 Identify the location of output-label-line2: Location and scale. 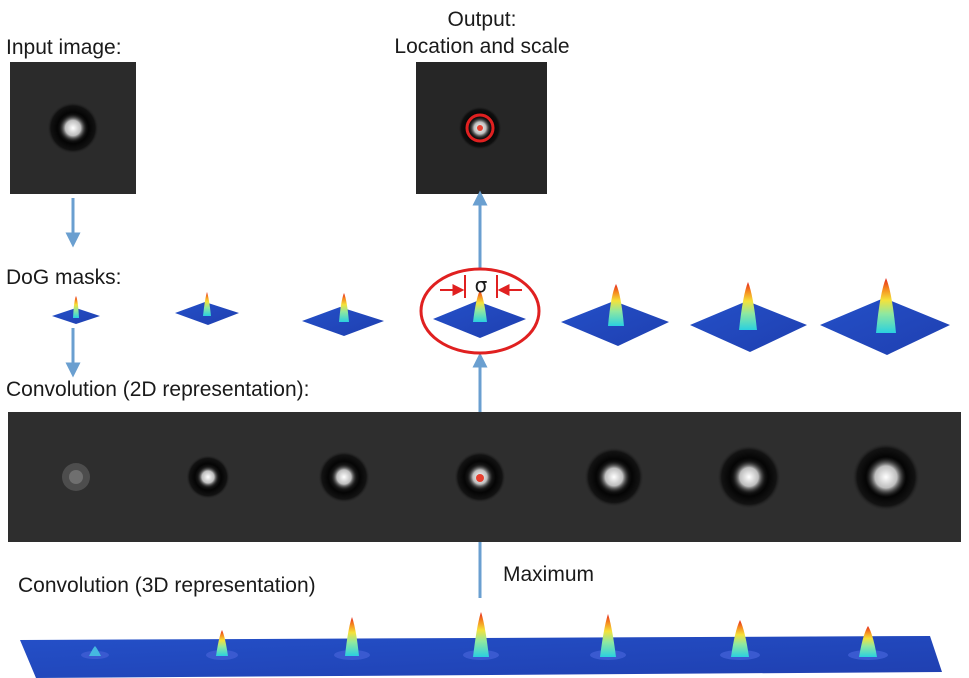
(482, 46).